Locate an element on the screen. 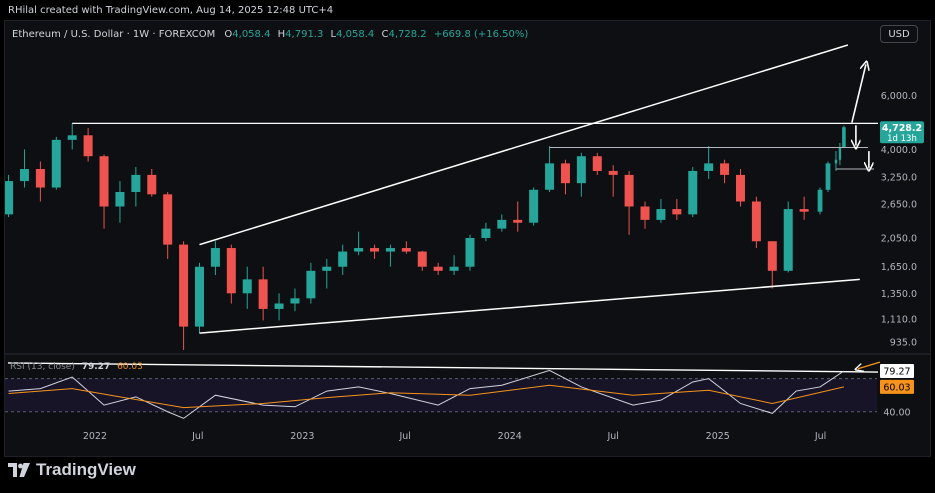 Image resolution: width=935 pixels, height=493 pixels. breakout-arrow-icon is located at coordinates (858, 93).